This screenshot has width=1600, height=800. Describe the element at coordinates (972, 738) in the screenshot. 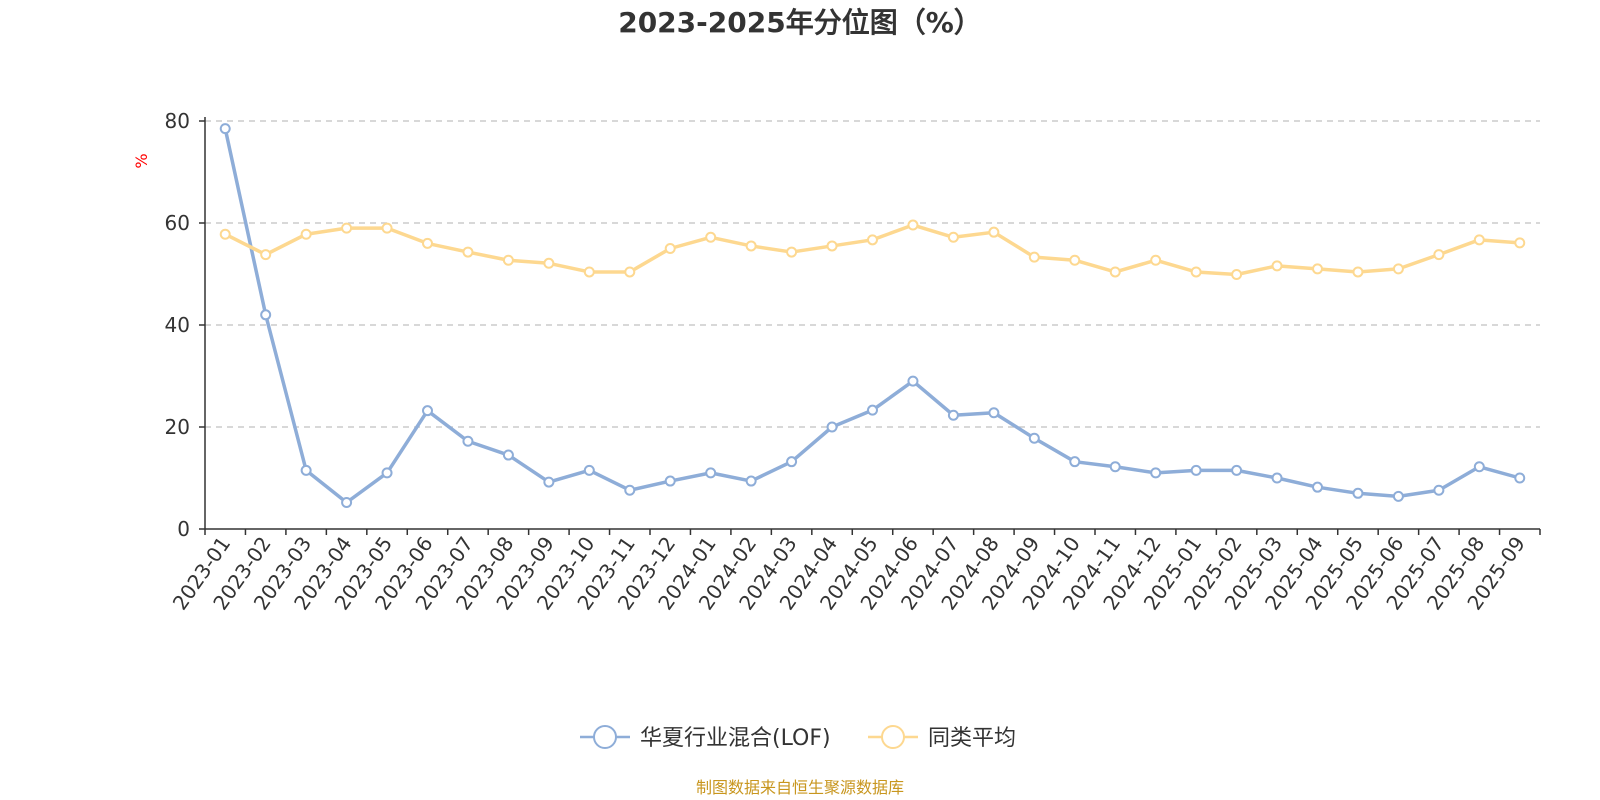

I see `legend-label: 同类平均` at that location.